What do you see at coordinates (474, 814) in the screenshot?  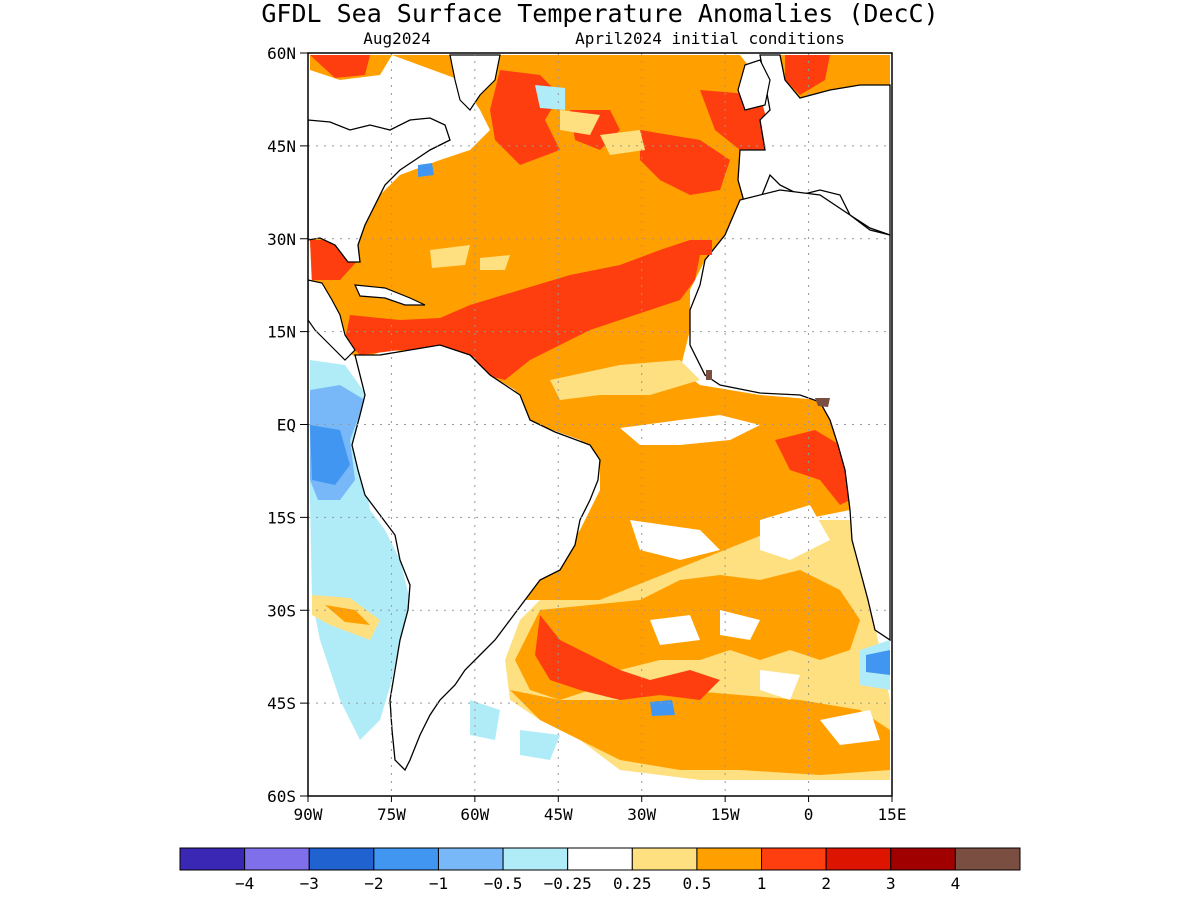 I see `lon-tick-label: 60W` at bounding box center [474, 814].